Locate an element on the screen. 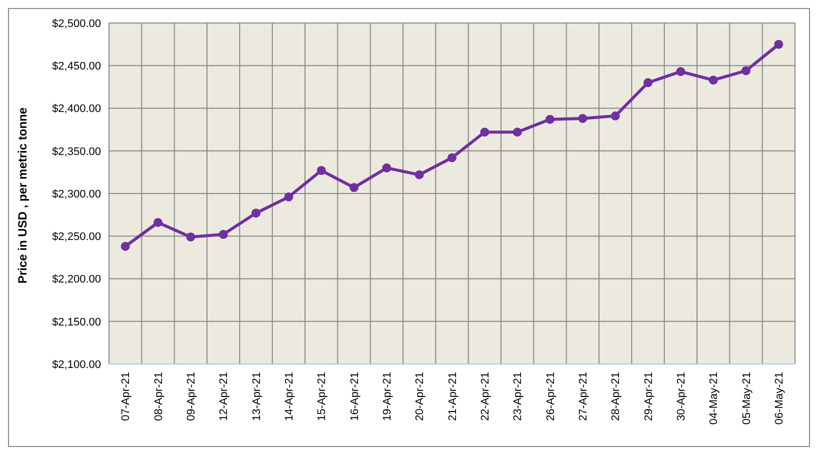 This screenshot has height=453, width=818. x-tick-label: 09-Apr-21 is located at coordinates (191, 396).